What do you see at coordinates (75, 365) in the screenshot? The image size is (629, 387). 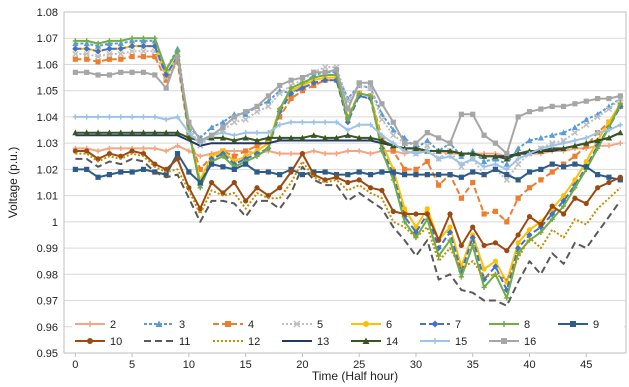 I see `x-tick-label: 0` at bounding box center [75, 365].